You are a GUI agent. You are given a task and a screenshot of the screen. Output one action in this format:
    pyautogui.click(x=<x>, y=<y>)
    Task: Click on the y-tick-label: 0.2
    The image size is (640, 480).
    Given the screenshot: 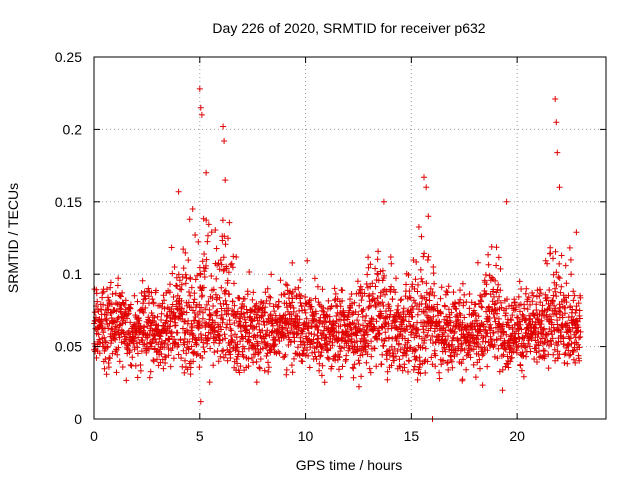 What is the action you would take?
    pyautogui.click(x=73, y=129)
    